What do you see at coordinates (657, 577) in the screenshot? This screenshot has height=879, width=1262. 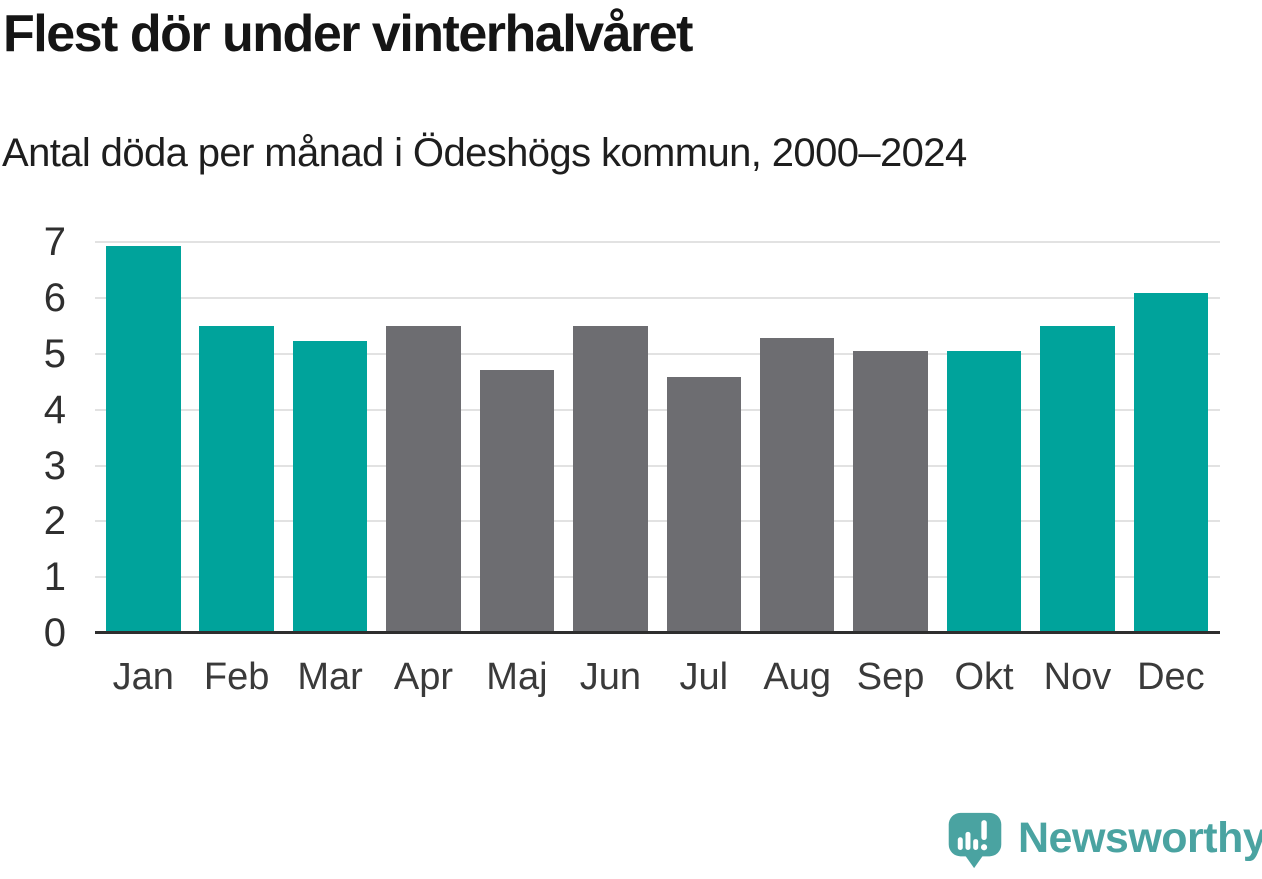 I see `gridline-y1` at bounding box center [657, 577].